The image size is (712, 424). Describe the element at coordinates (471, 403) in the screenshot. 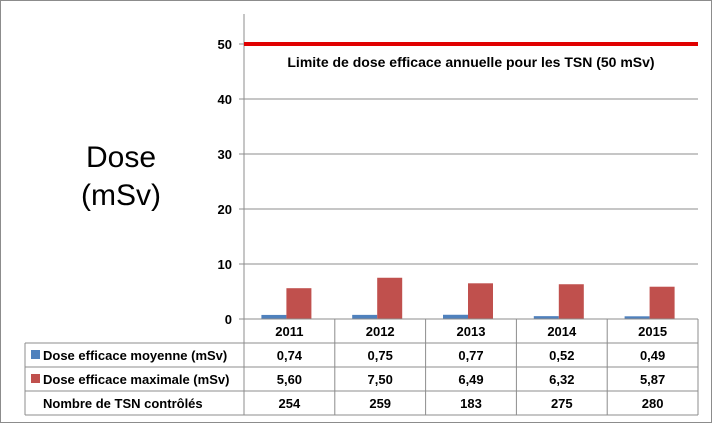

I see `table-cell: 183` at that location.